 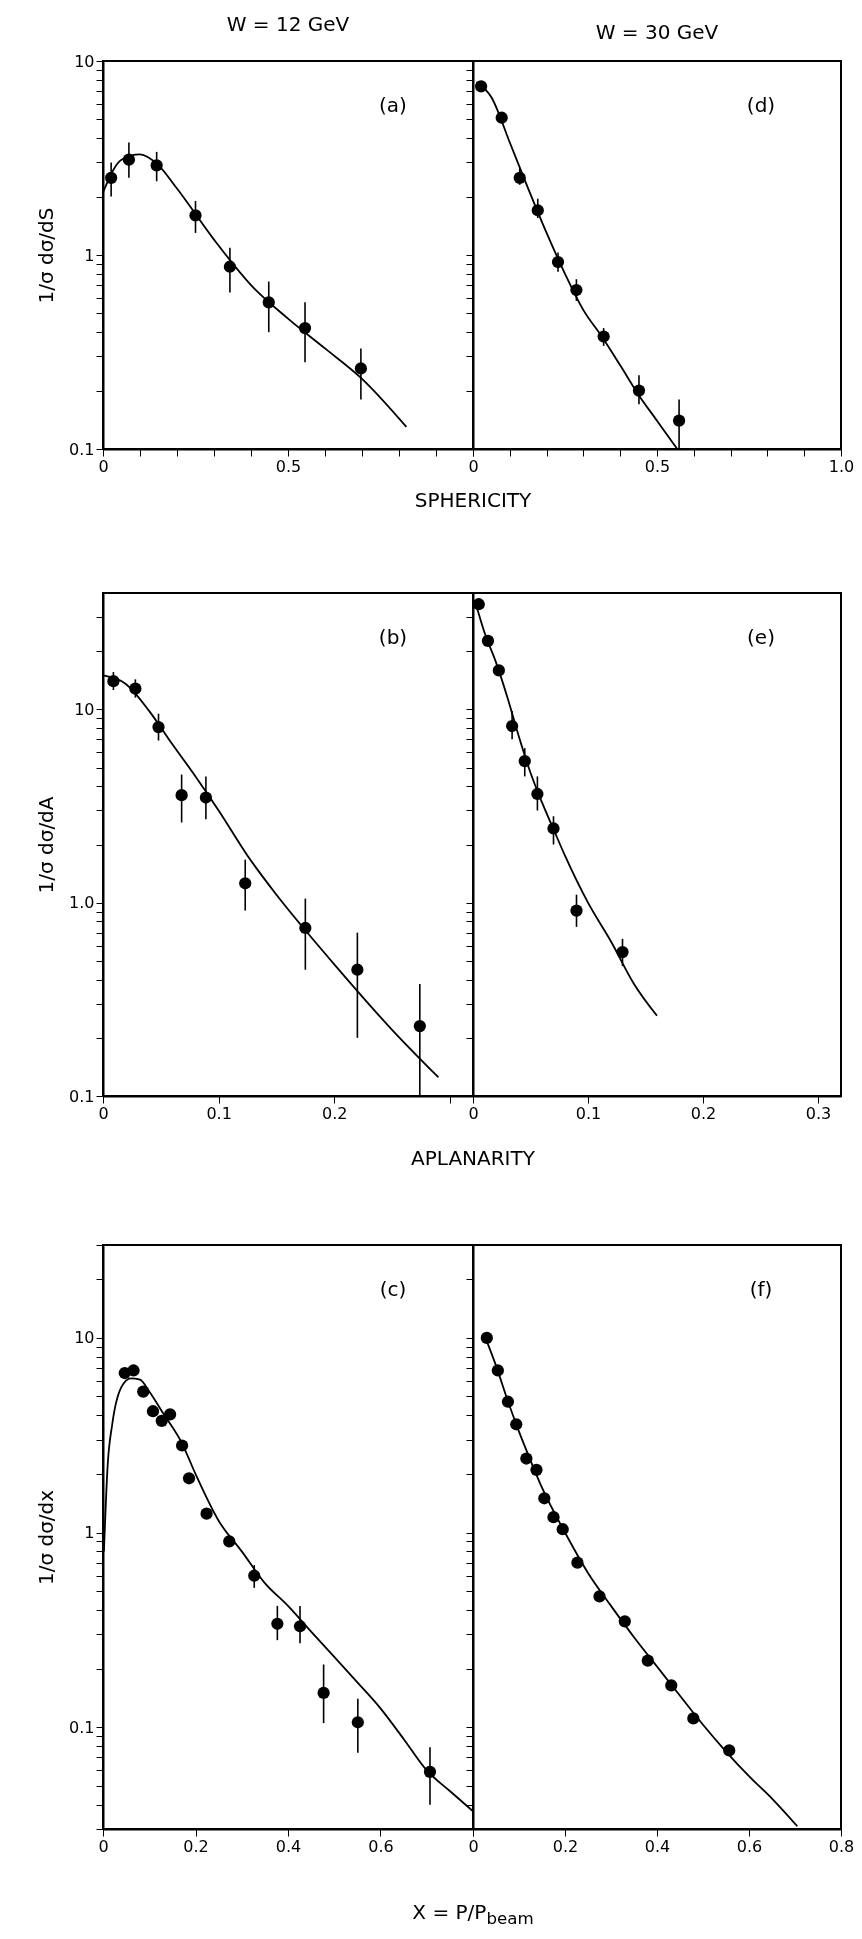 I want to click on y-axis-title: 1/σ dσ/dS, so click(x=46, y=255).